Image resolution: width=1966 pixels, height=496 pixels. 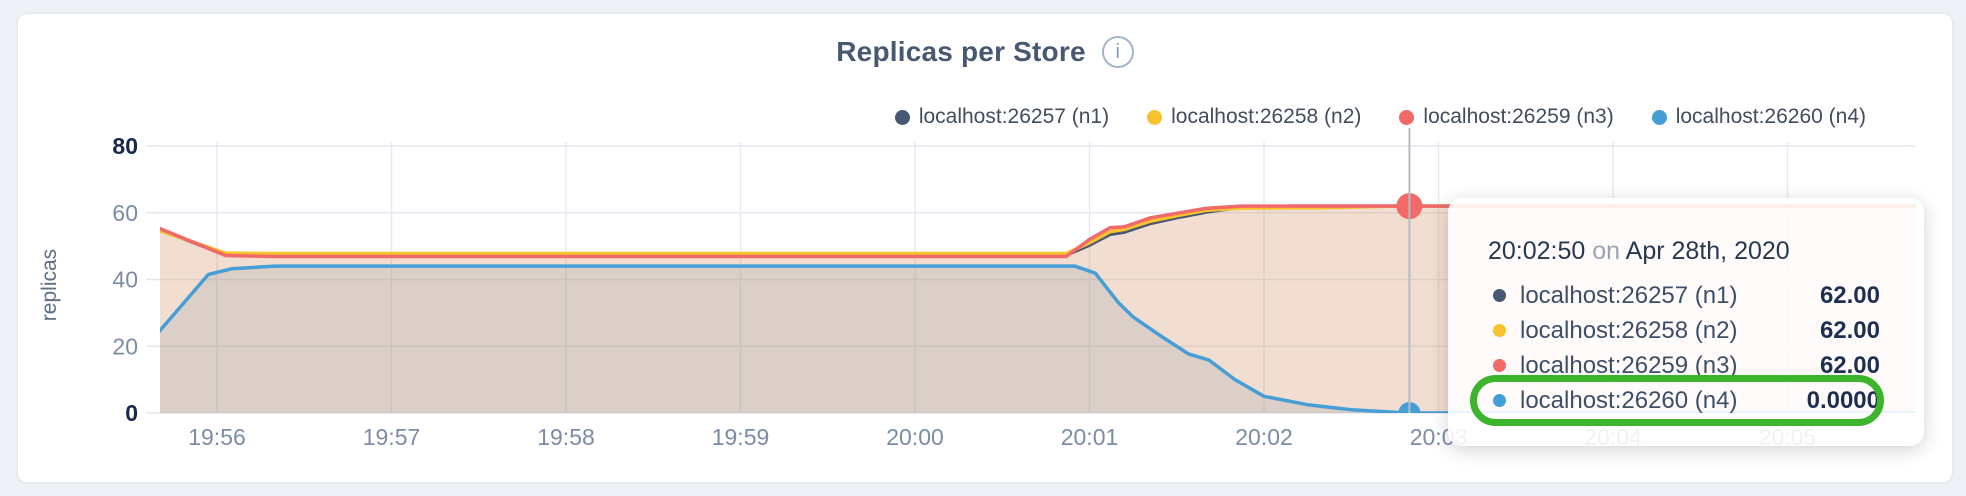 I want to click on x-axis-tick-label: 20:00, so click(x=915, y=437).